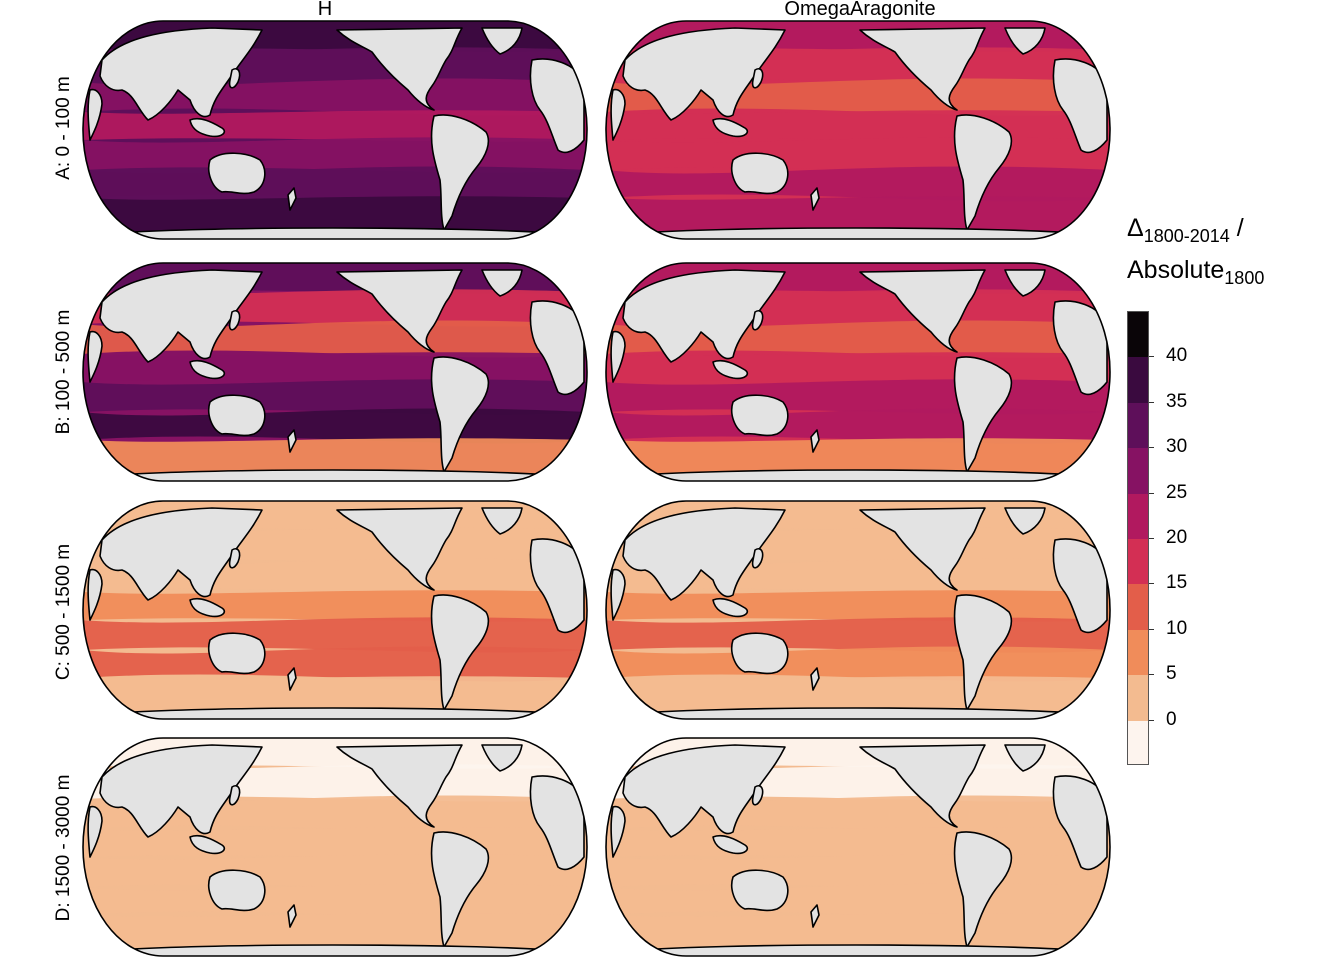  Describe the element at coordinates (1177, 628) in the screenshot. I see `colorbar-tick-label: 10` at that location.